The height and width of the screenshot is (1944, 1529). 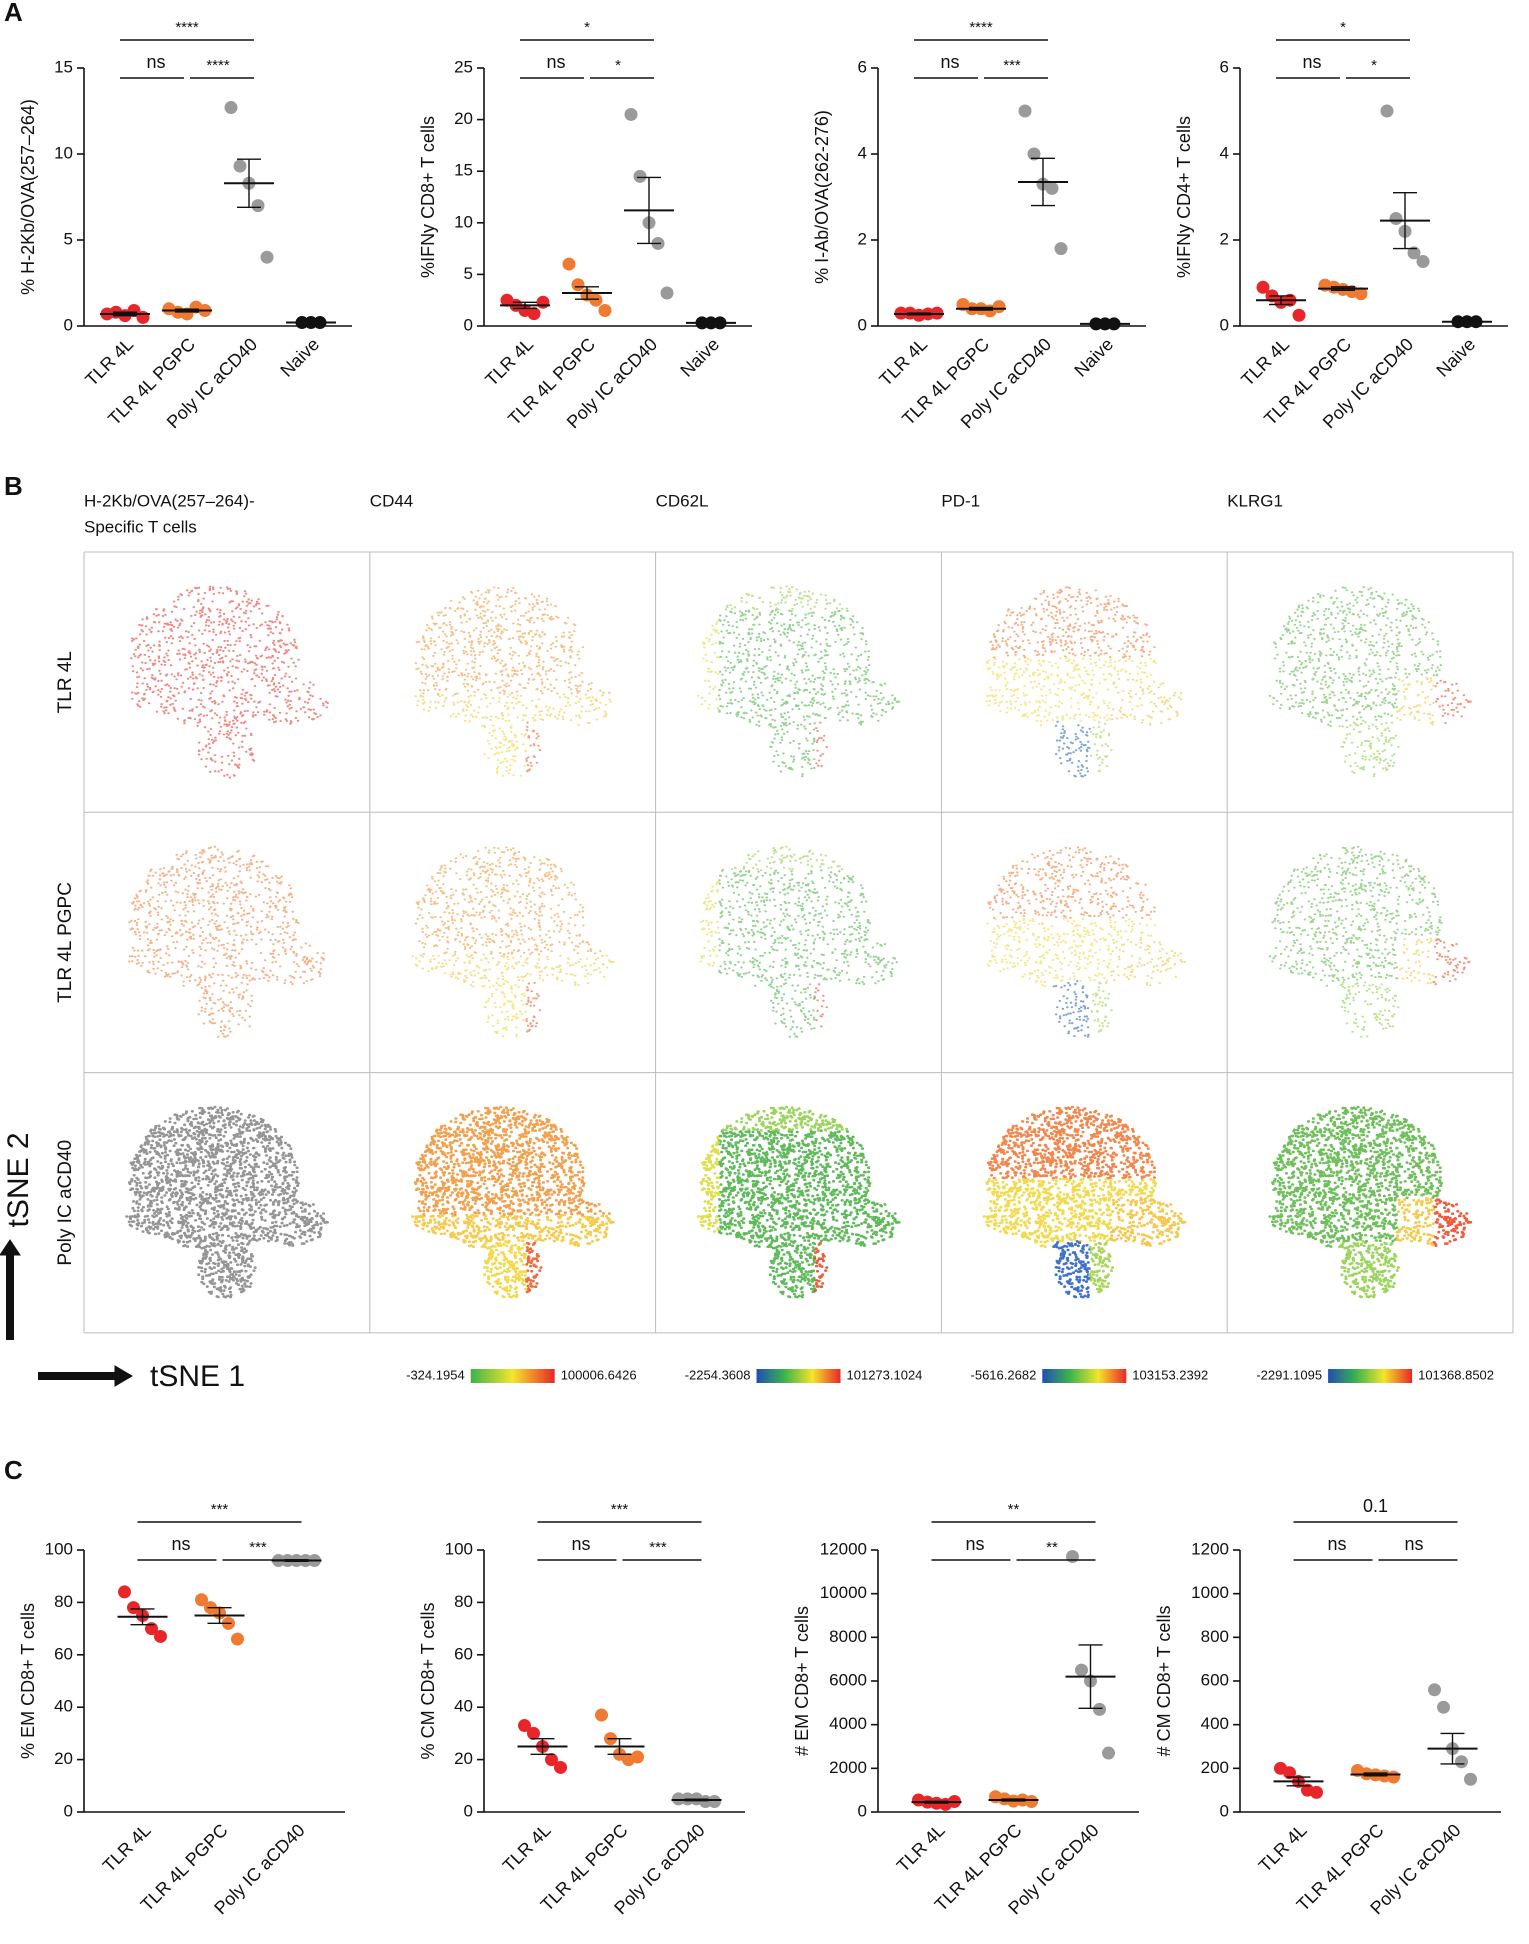 What do you see at coordinates (18, 1179) in the screenshot?
I see `tsne-y-label: tSNE 2` at bounding box center [18, 1179].